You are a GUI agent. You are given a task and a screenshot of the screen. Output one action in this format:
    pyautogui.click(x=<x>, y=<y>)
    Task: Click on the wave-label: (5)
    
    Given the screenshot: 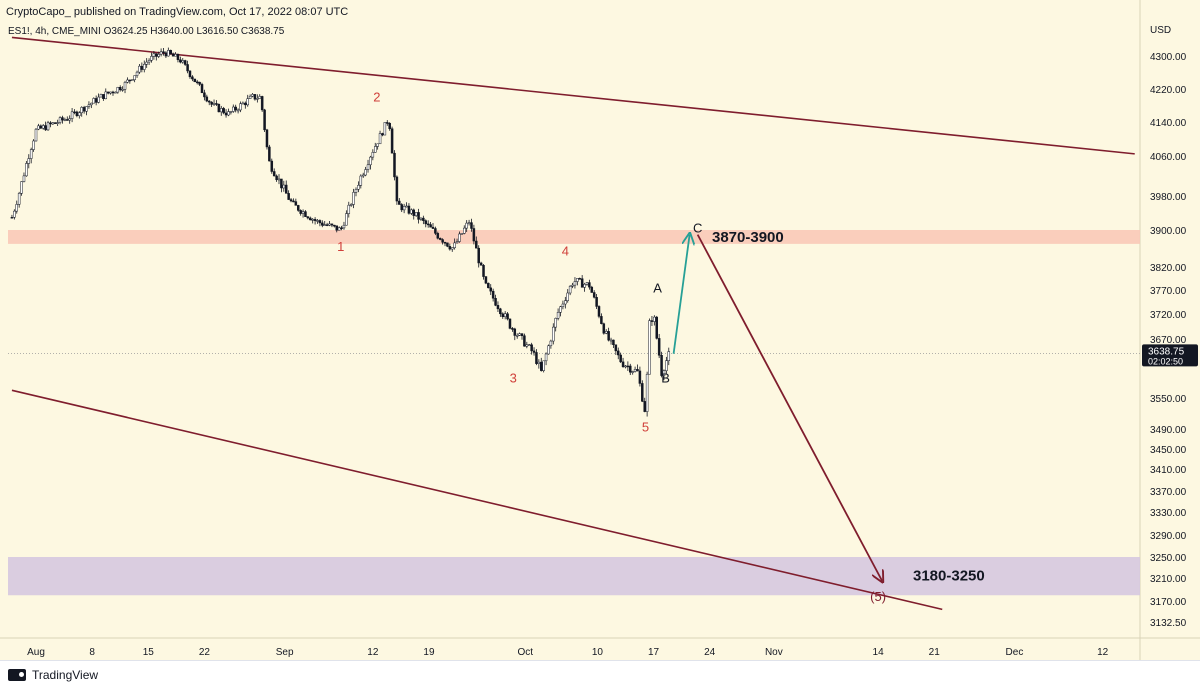 What is the action you would take?
    pyautogui.click(x=878, y=596)
    